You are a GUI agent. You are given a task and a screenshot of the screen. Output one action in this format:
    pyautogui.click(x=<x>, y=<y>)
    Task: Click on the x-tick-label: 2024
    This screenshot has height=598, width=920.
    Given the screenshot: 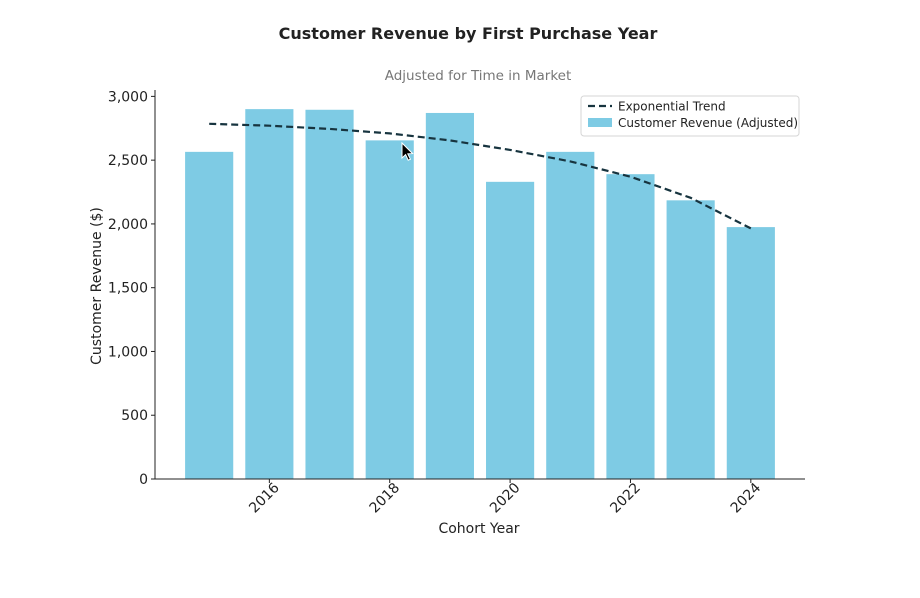 What is the action you would take?
    pyautogui.click(x=746, y=498)
    